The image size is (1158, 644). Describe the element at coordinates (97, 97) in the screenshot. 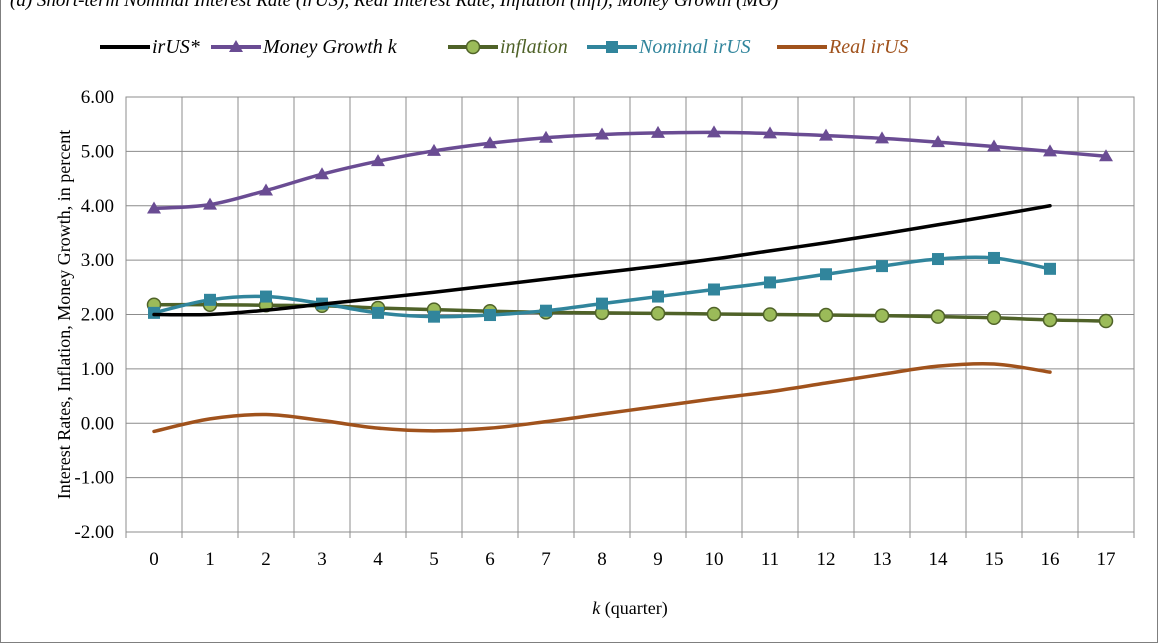

I see `y-tick-label: 6.00` at that location.